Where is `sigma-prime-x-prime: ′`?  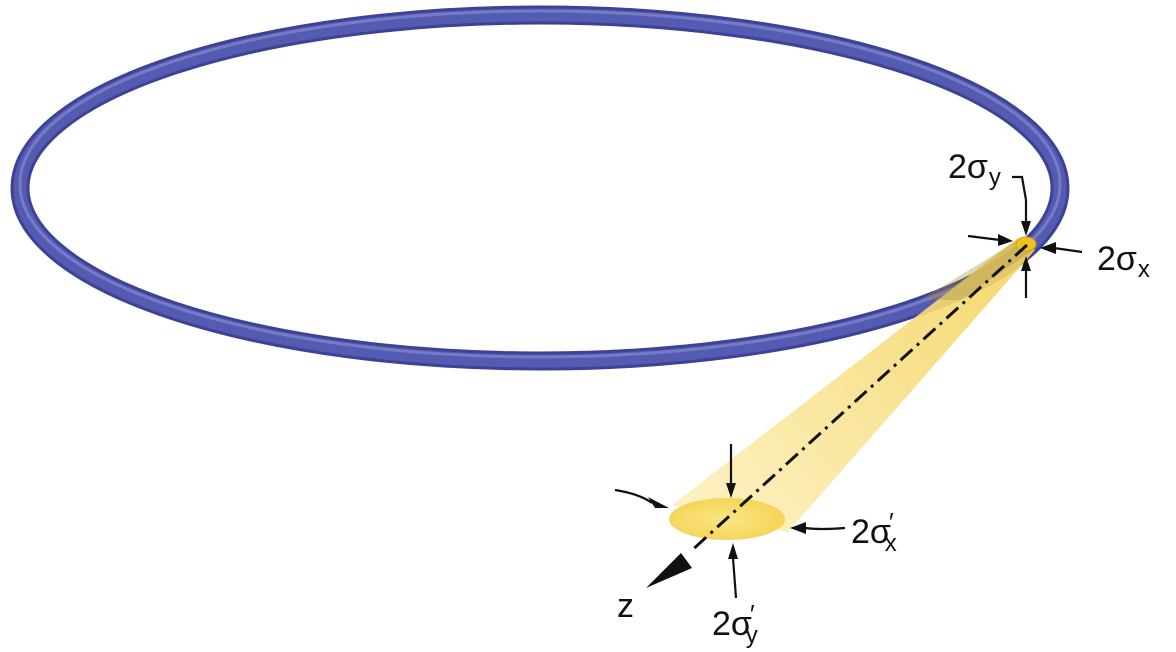 sigma-prime-x-prime: ′ is located at coordinates (891, 522).